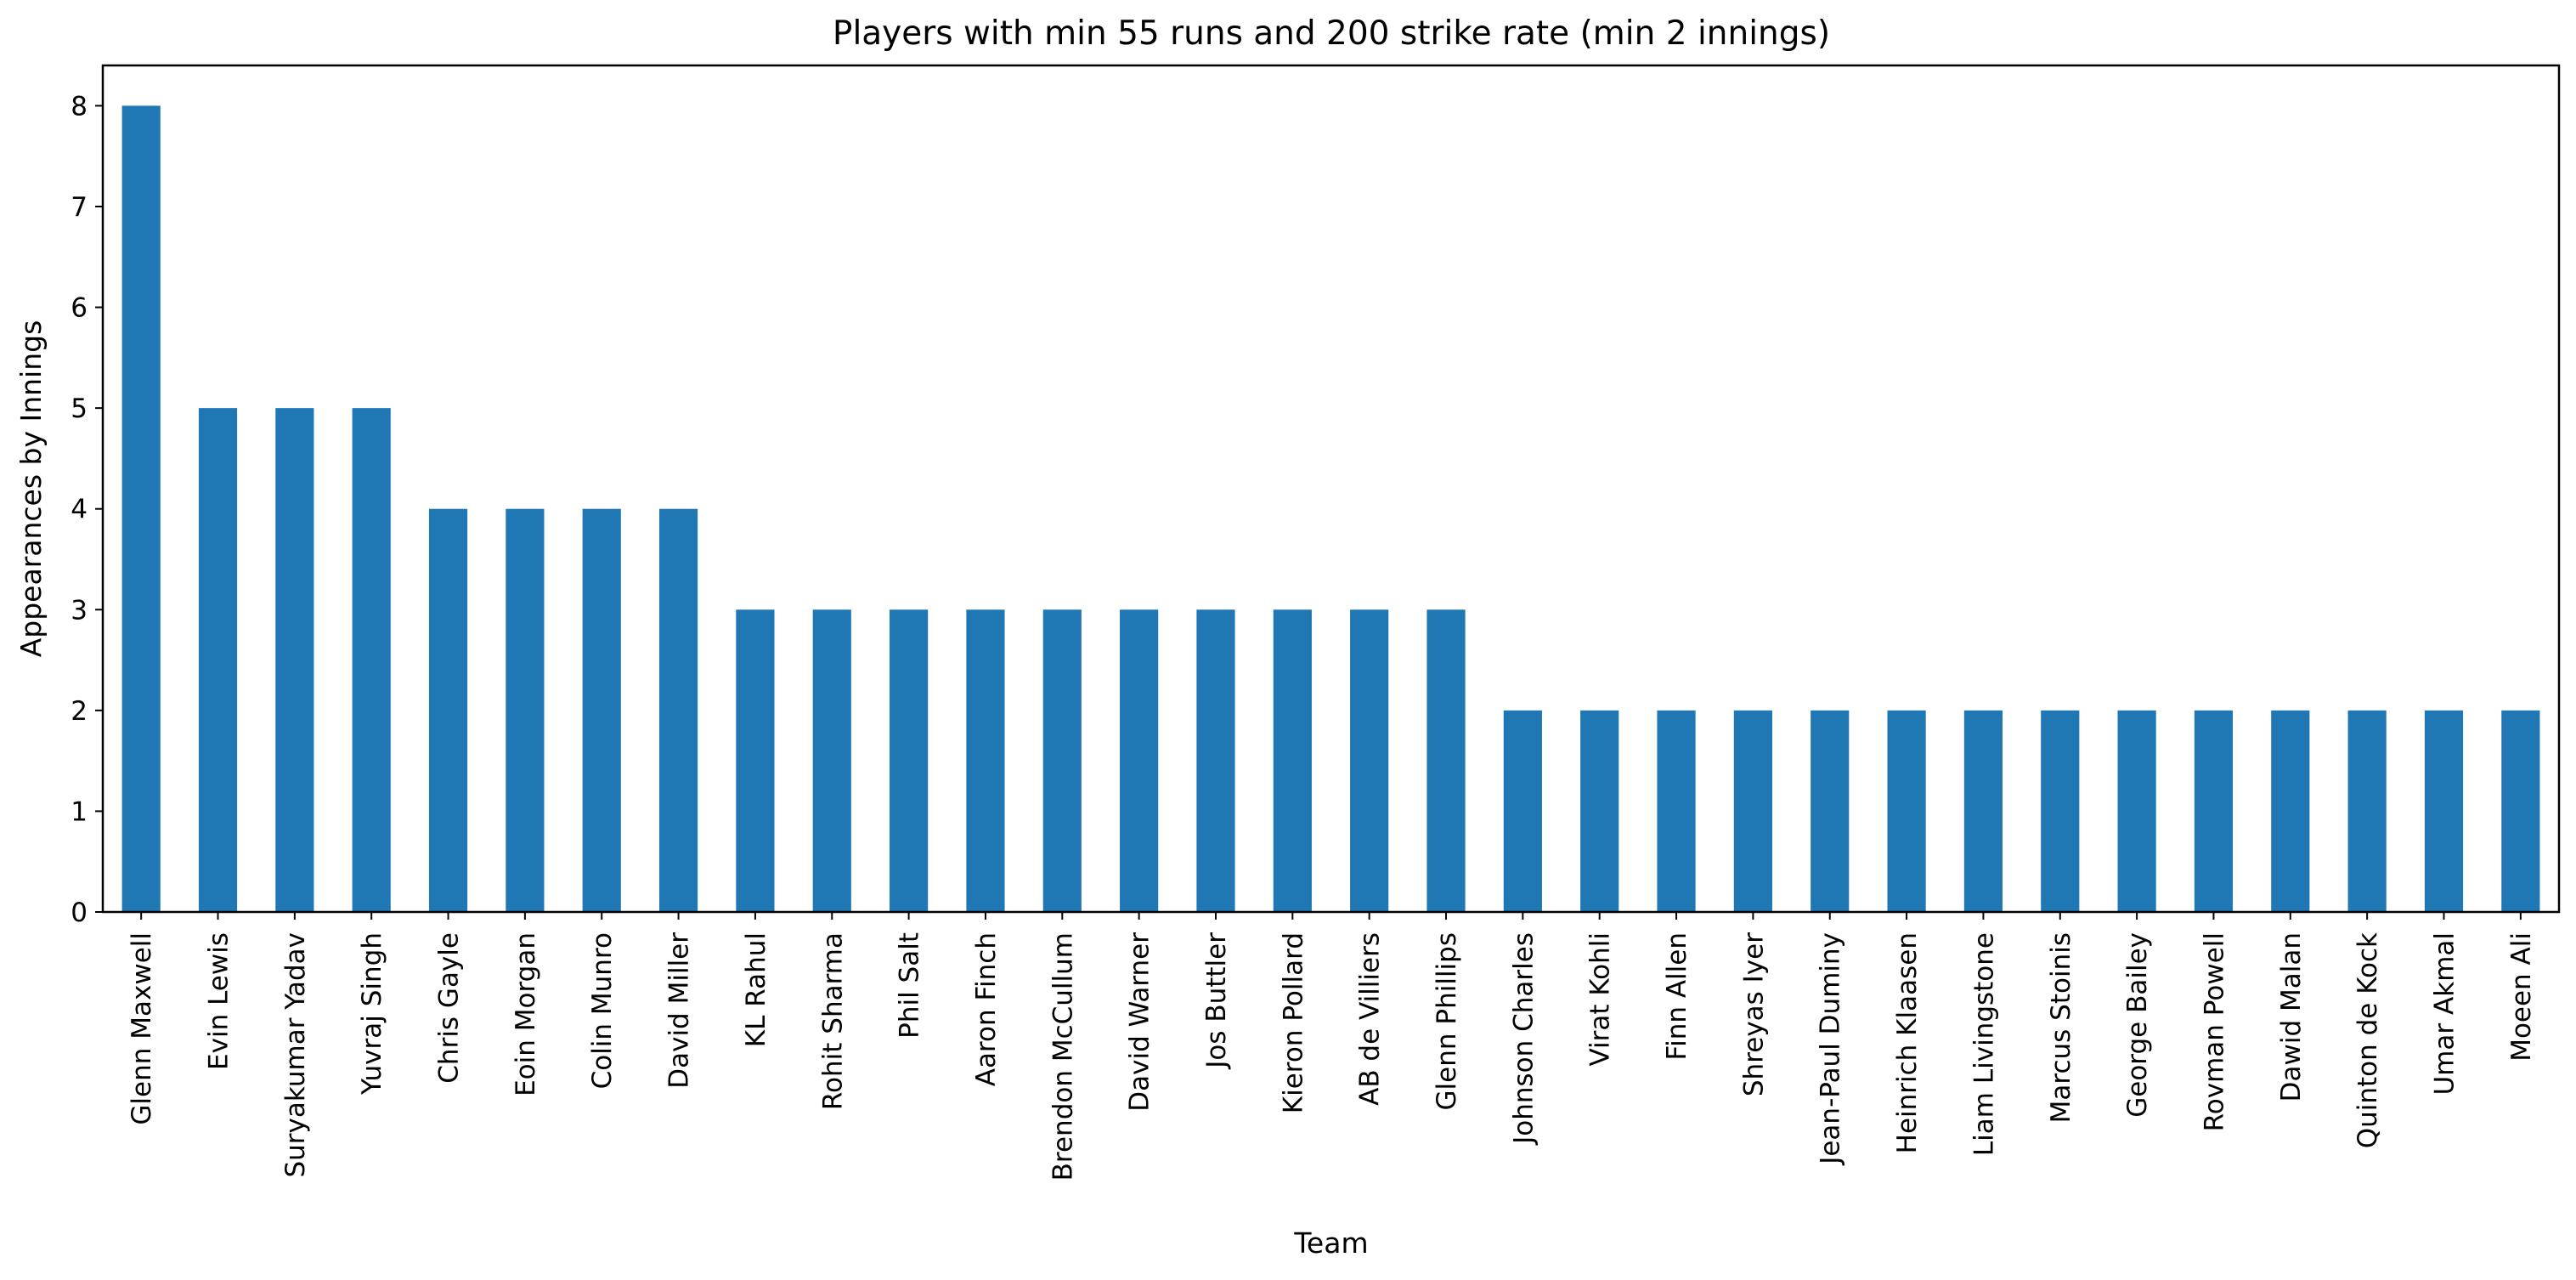  What do you see at coordinates (79, 106) in the screenshot?
I see `y-tick-label: 8` at bounding box center [79, 106].